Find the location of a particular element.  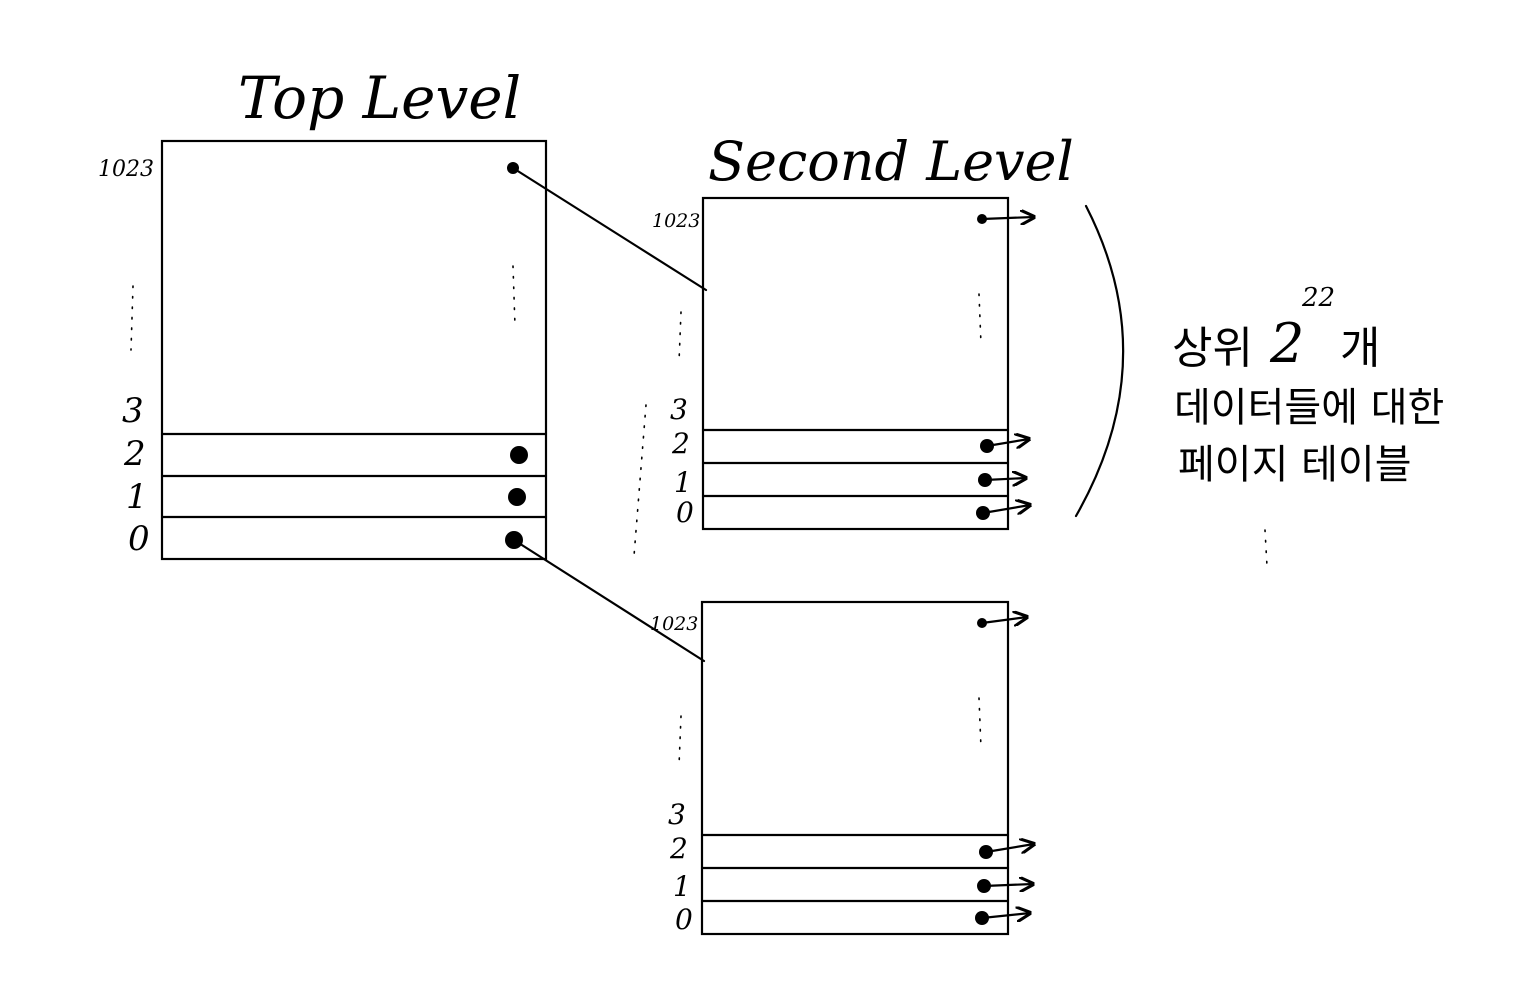

second-level-table-a: Second Level 1023 3 2 1 0 is located at coordinates (853, 343).